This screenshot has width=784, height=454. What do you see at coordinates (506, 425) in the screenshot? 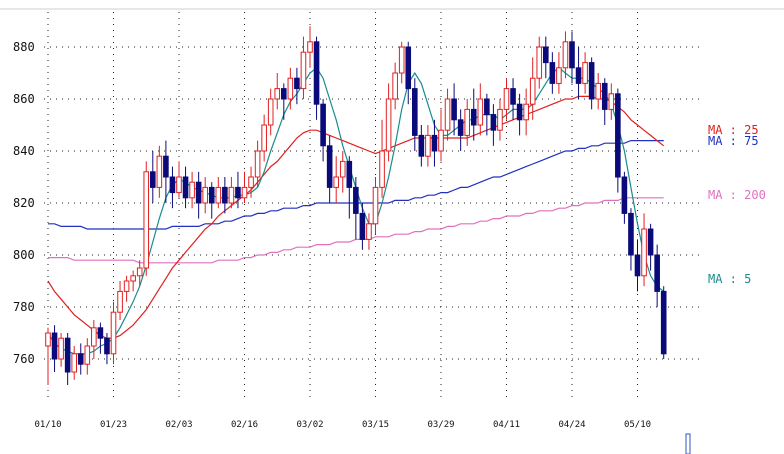
I see `x-tick-label: 04/11` at bounding box center [506, 425].